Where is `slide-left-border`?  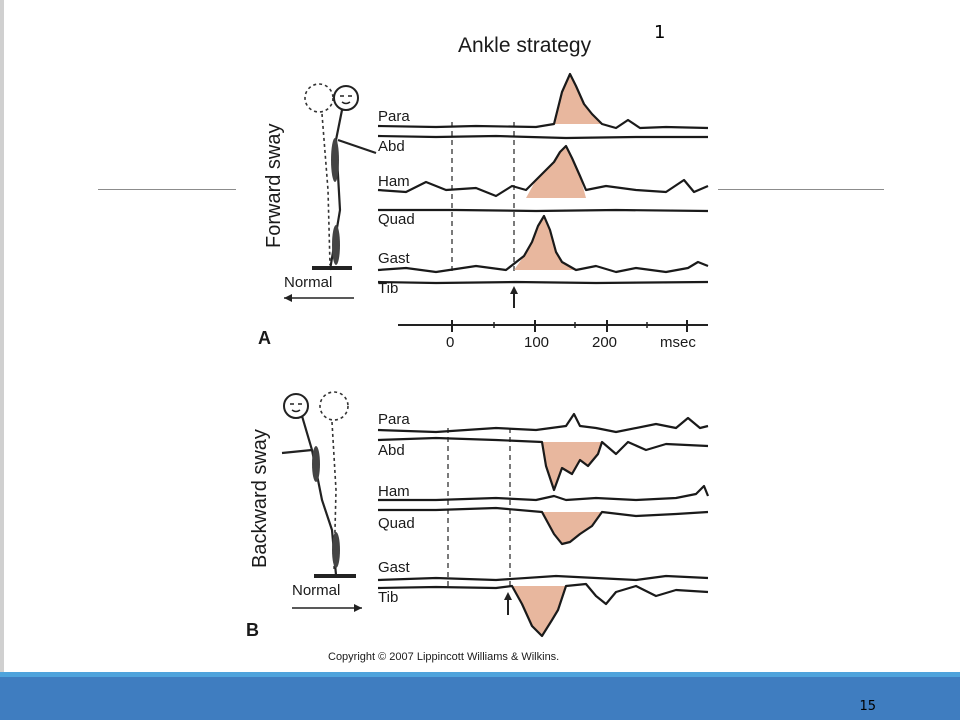
slide-left-border is located at coordinates (2, 336).